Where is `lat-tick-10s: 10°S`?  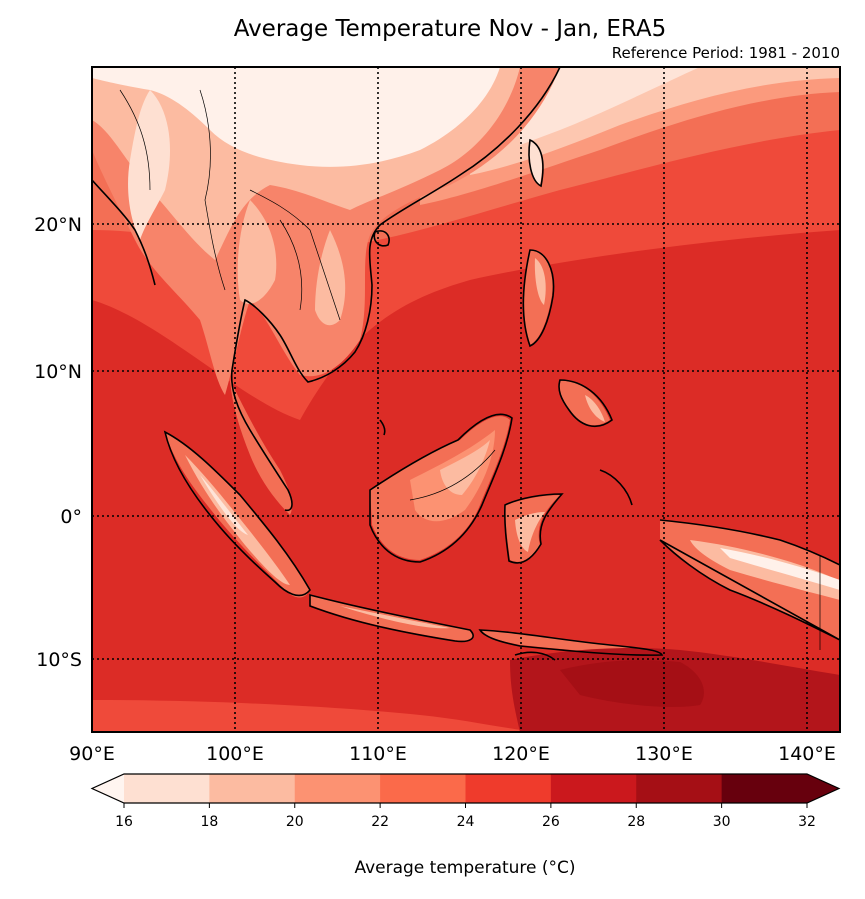 lat-tick-10s: 10°S is located at coordinates (59, 660).